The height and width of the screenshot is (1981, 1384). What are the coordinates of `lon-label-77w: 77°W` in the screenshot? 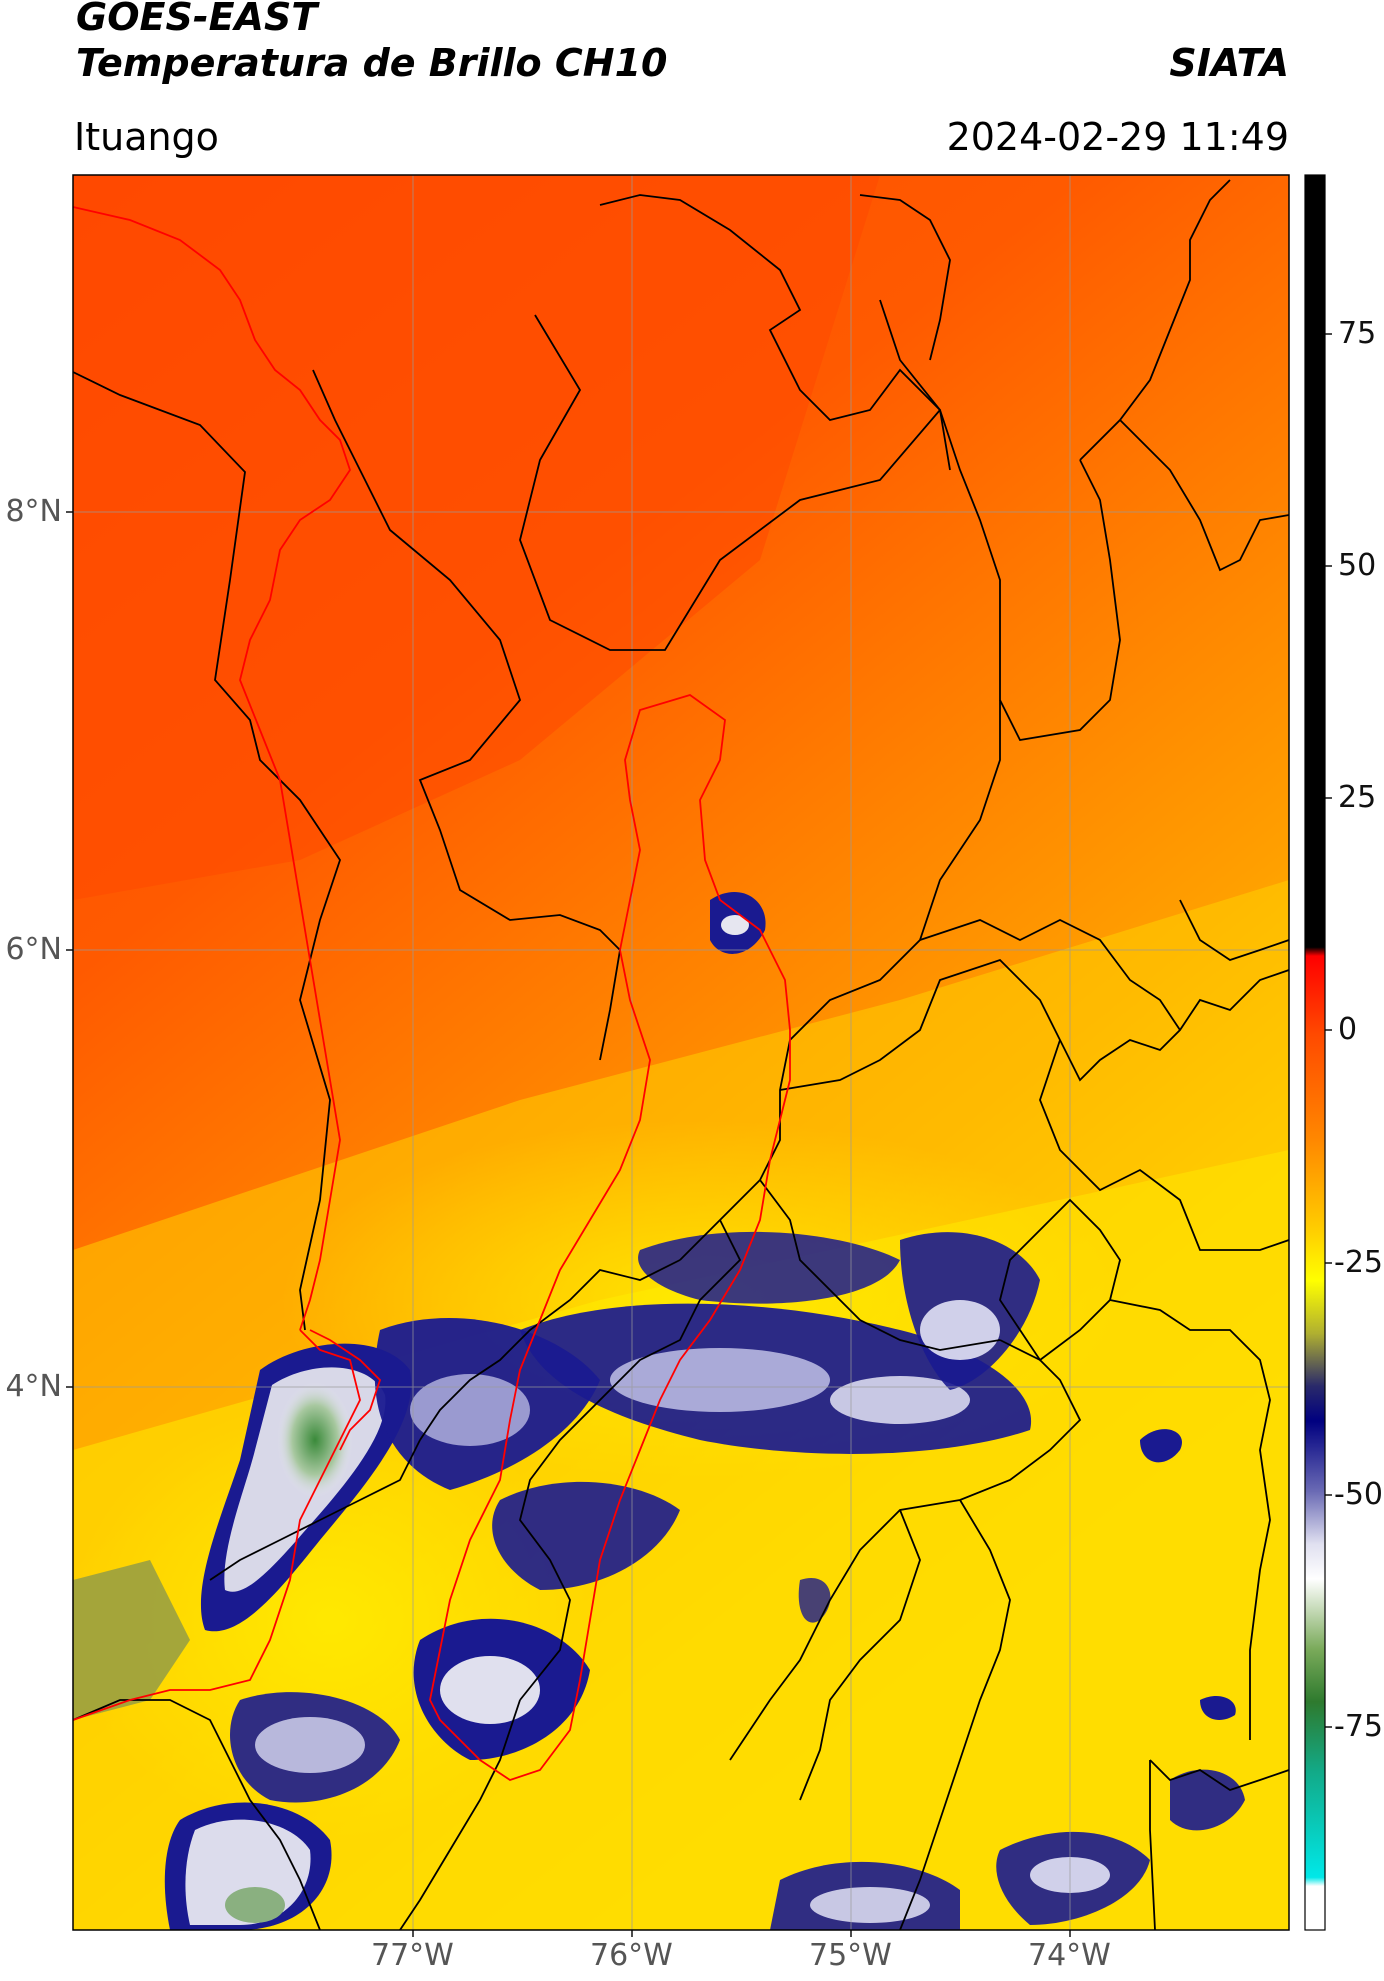 It's located at (412, 1955).